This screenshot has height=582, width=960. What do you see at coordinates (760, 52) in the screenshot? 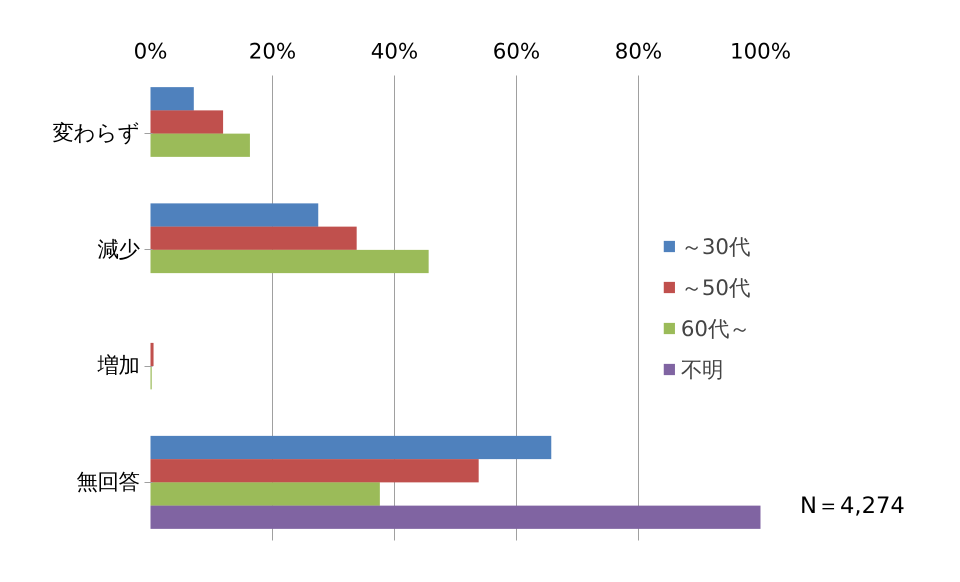
I see `x-tick-label: 100%` at bounding box center [760, 52].